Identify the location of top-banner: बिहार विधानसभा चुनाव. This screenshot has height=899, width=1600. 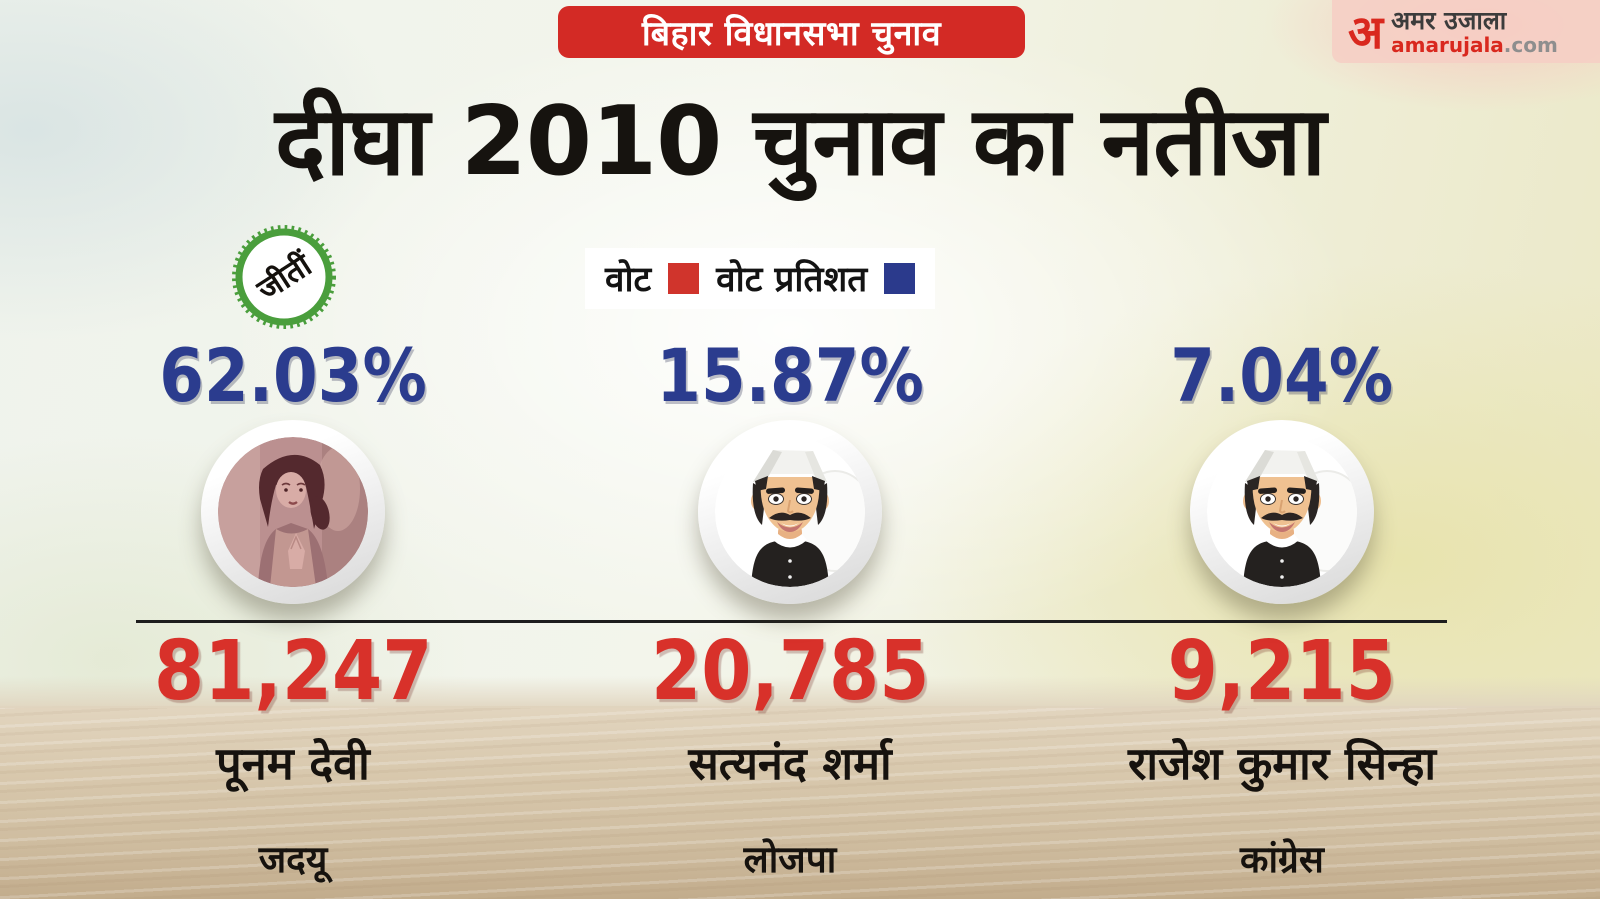
(791, 32).